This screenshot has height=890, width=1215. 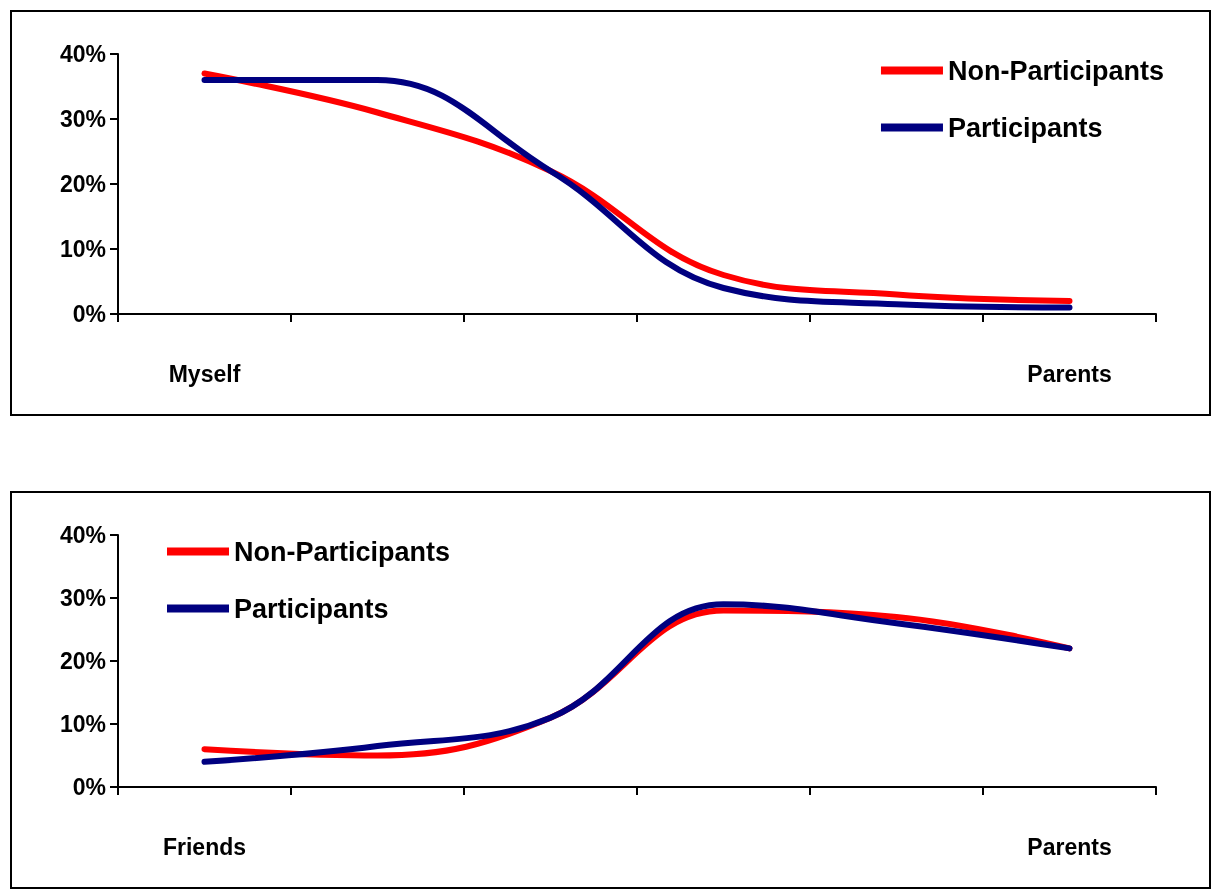 I want to click on x-tick-label: Friends, so click(x=204, y=846).